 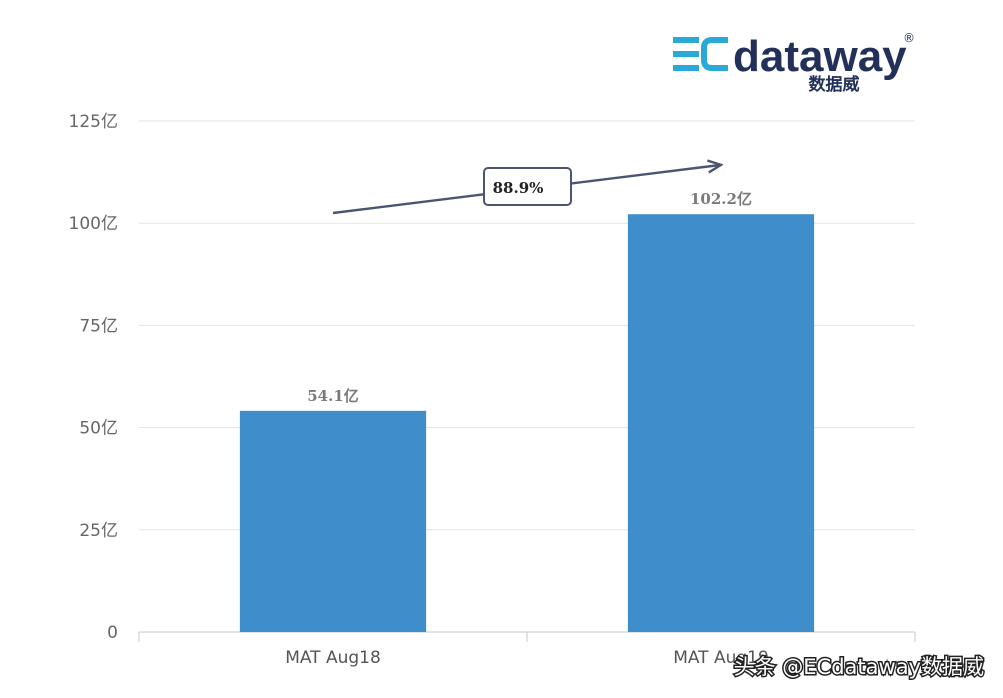 I want to click on brand-logo: dataway 数据威 ®, so click(x=794, y=63).